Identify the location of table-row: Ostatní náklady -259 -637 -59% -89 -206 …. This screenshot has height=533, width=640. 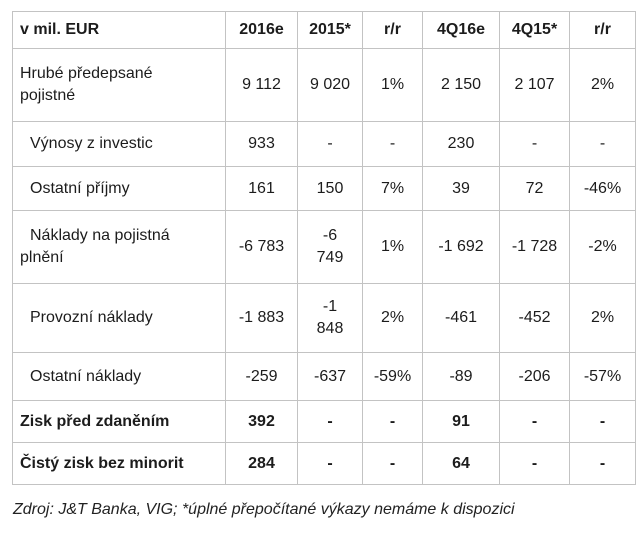
(324, 376).